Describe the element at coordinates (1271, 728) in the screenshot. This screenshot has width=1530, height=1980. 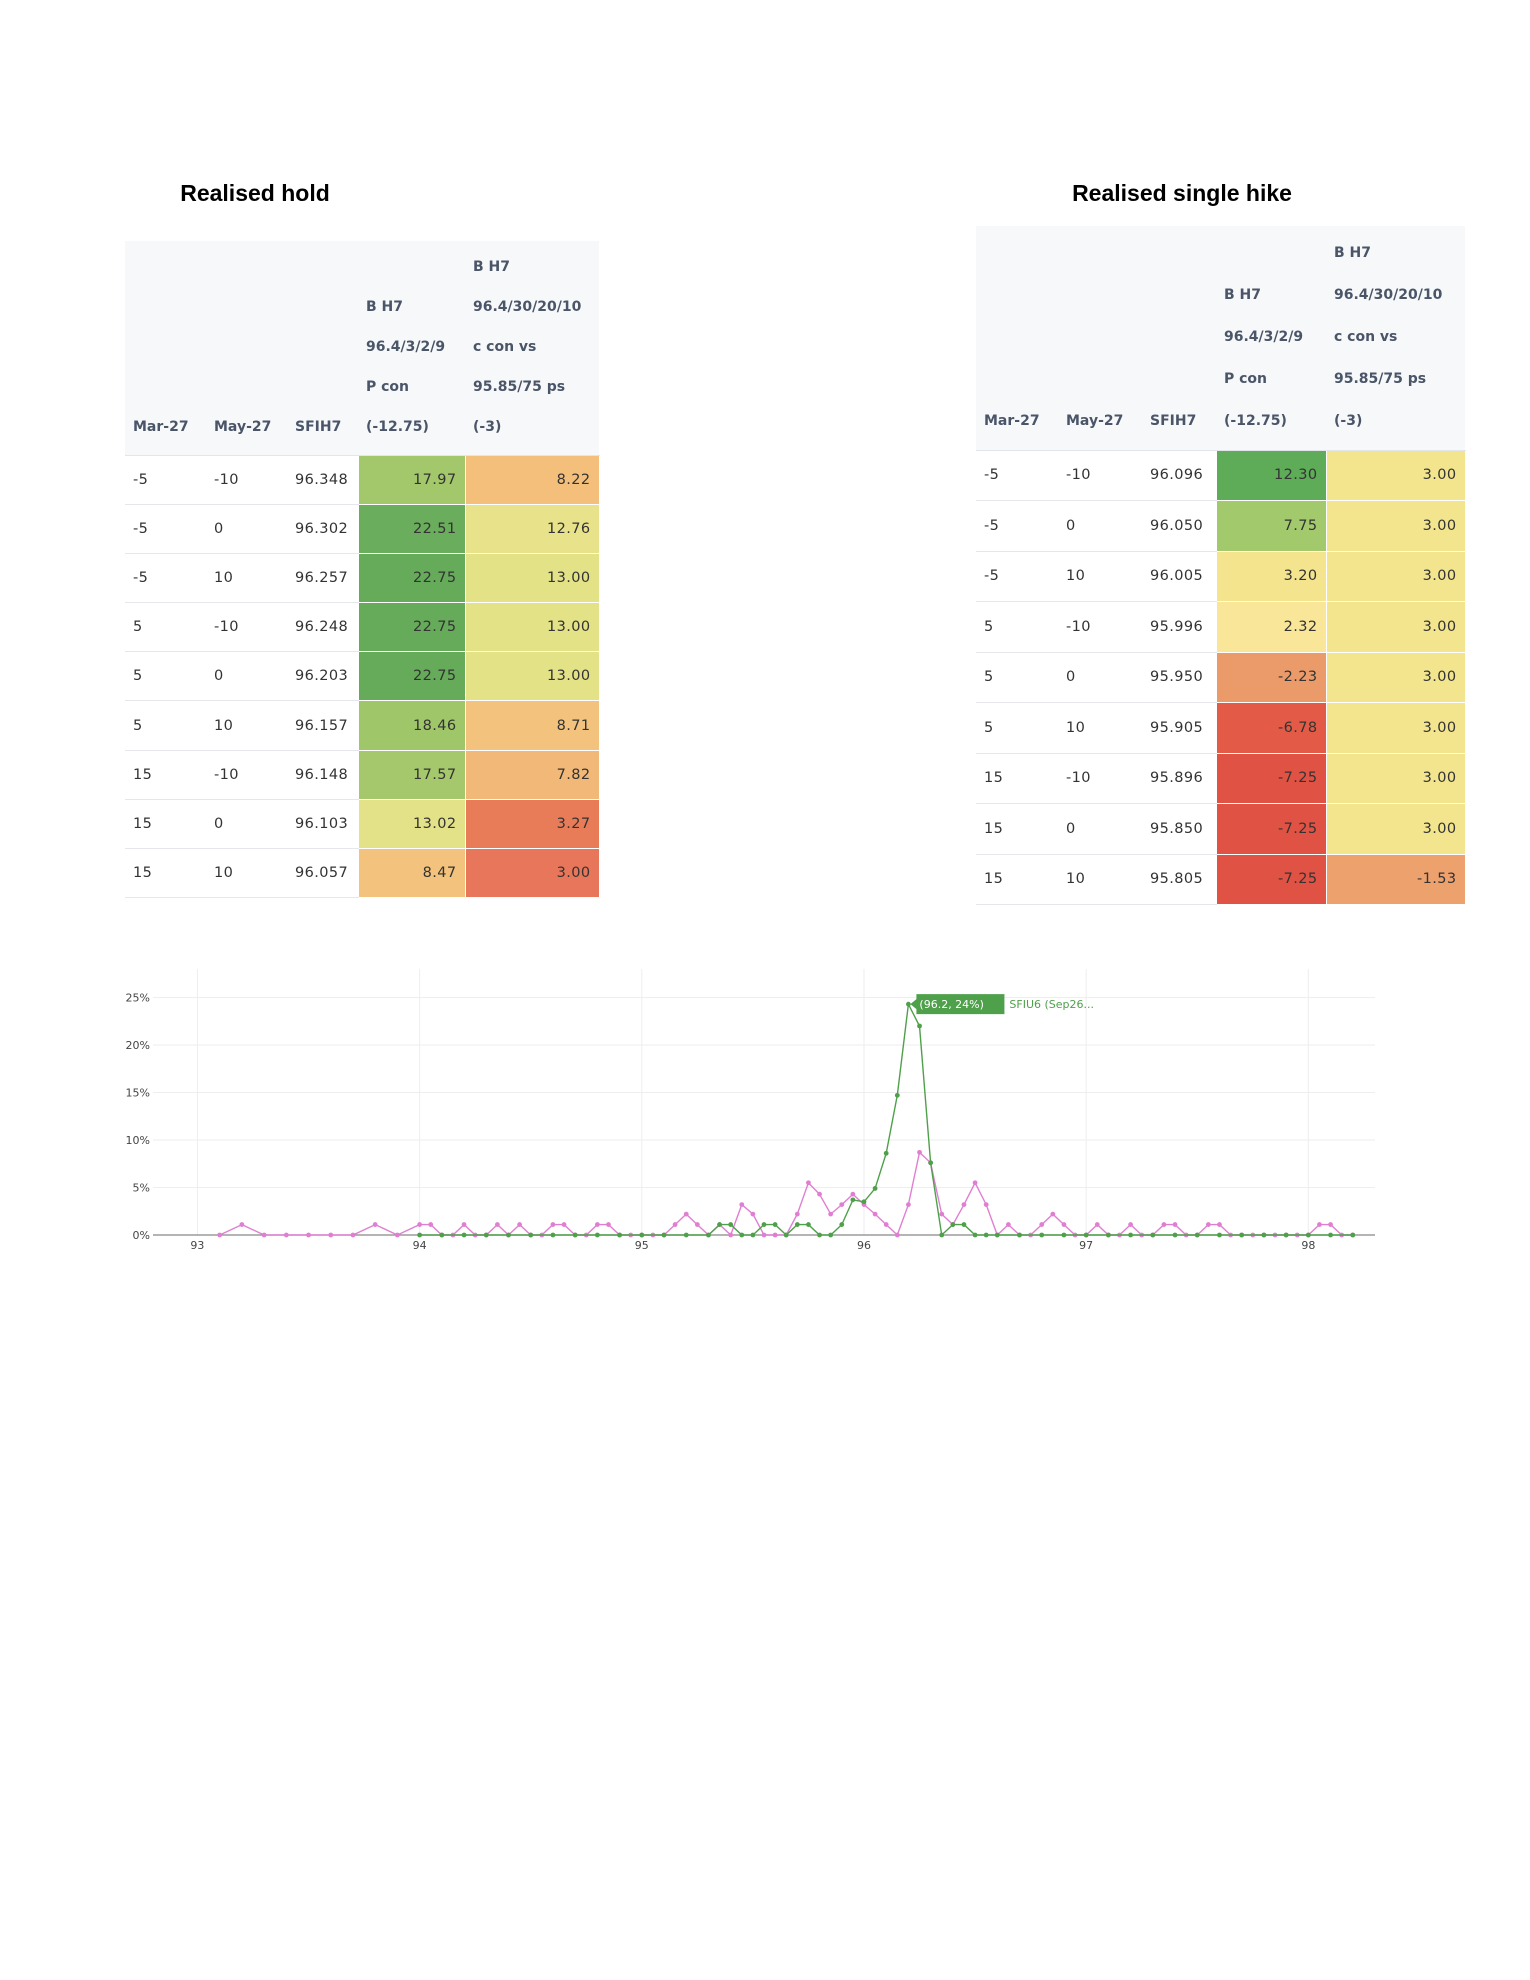
I see `table-cell: -6.78` at that location.